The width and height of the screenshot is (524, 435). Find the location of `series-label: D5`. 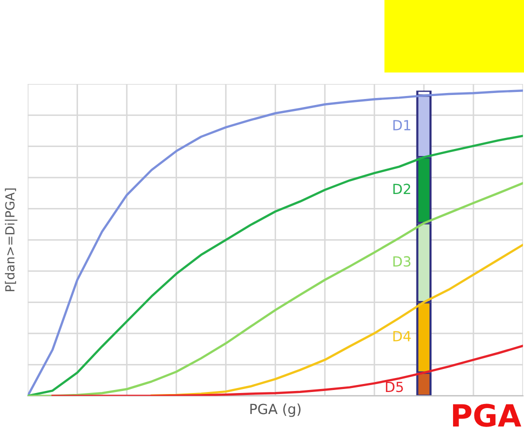

series-label: D5 is located at coordinates (394, 387).